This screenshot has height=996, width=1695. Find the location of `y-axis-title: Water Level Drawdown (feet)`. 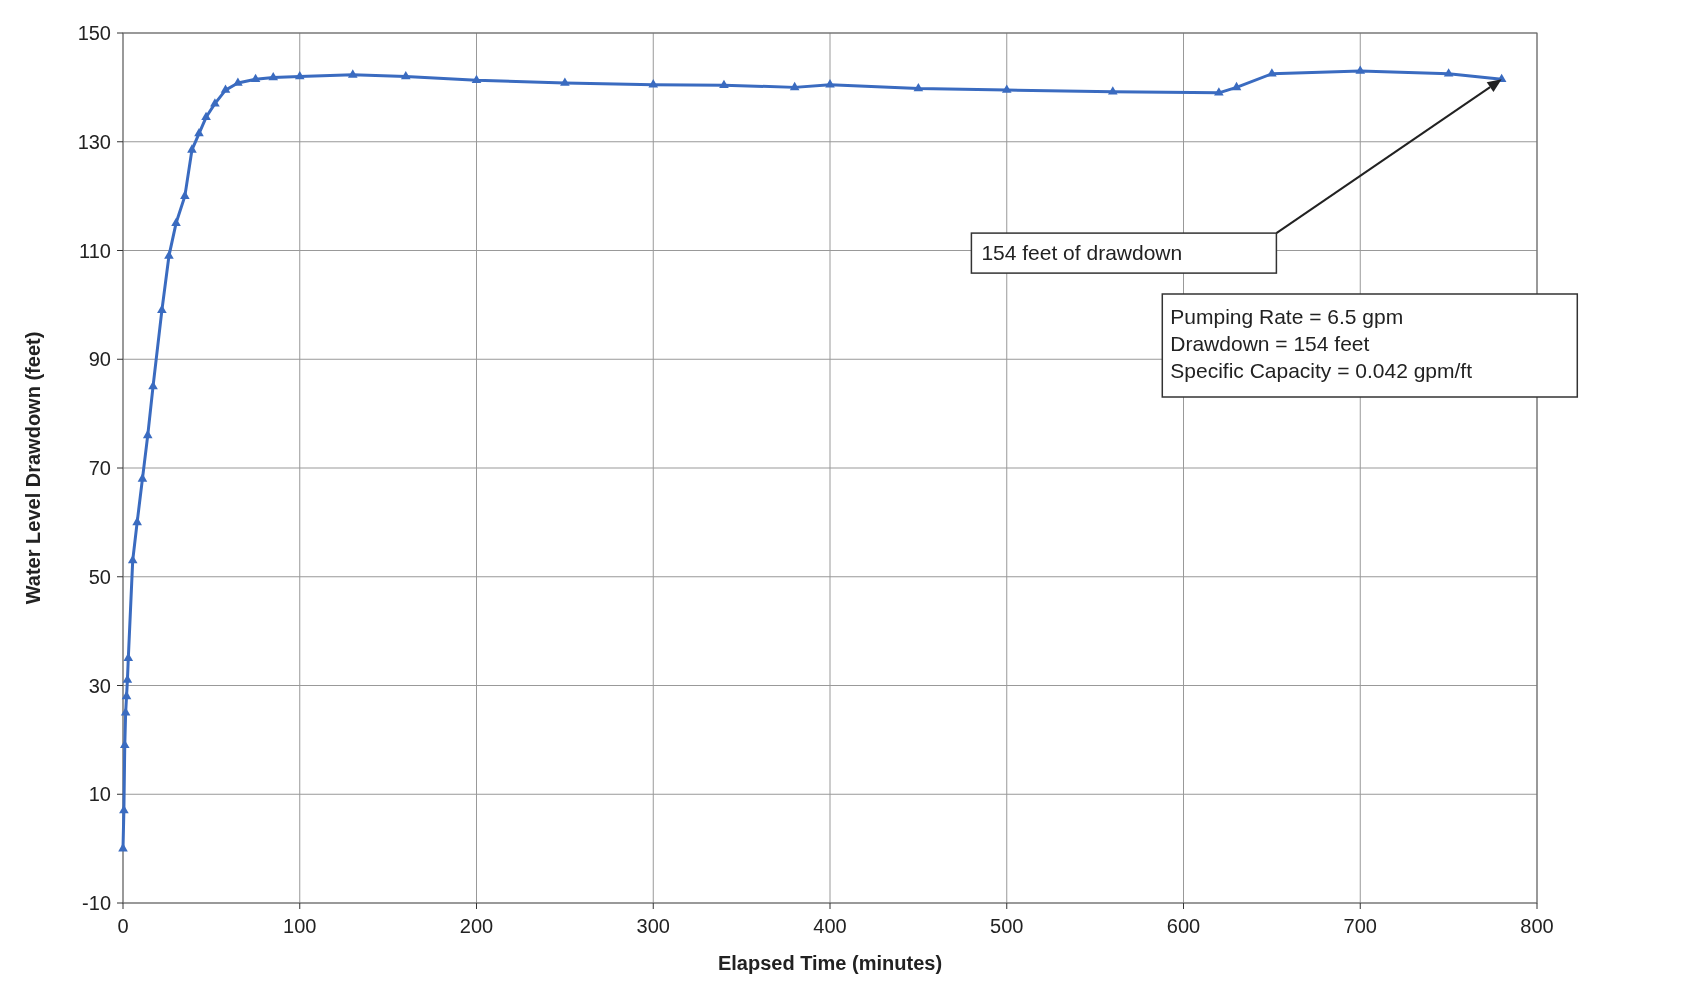

y-axis-title: Water Level Drawdown (feet) is located at coordinates (33, 468).